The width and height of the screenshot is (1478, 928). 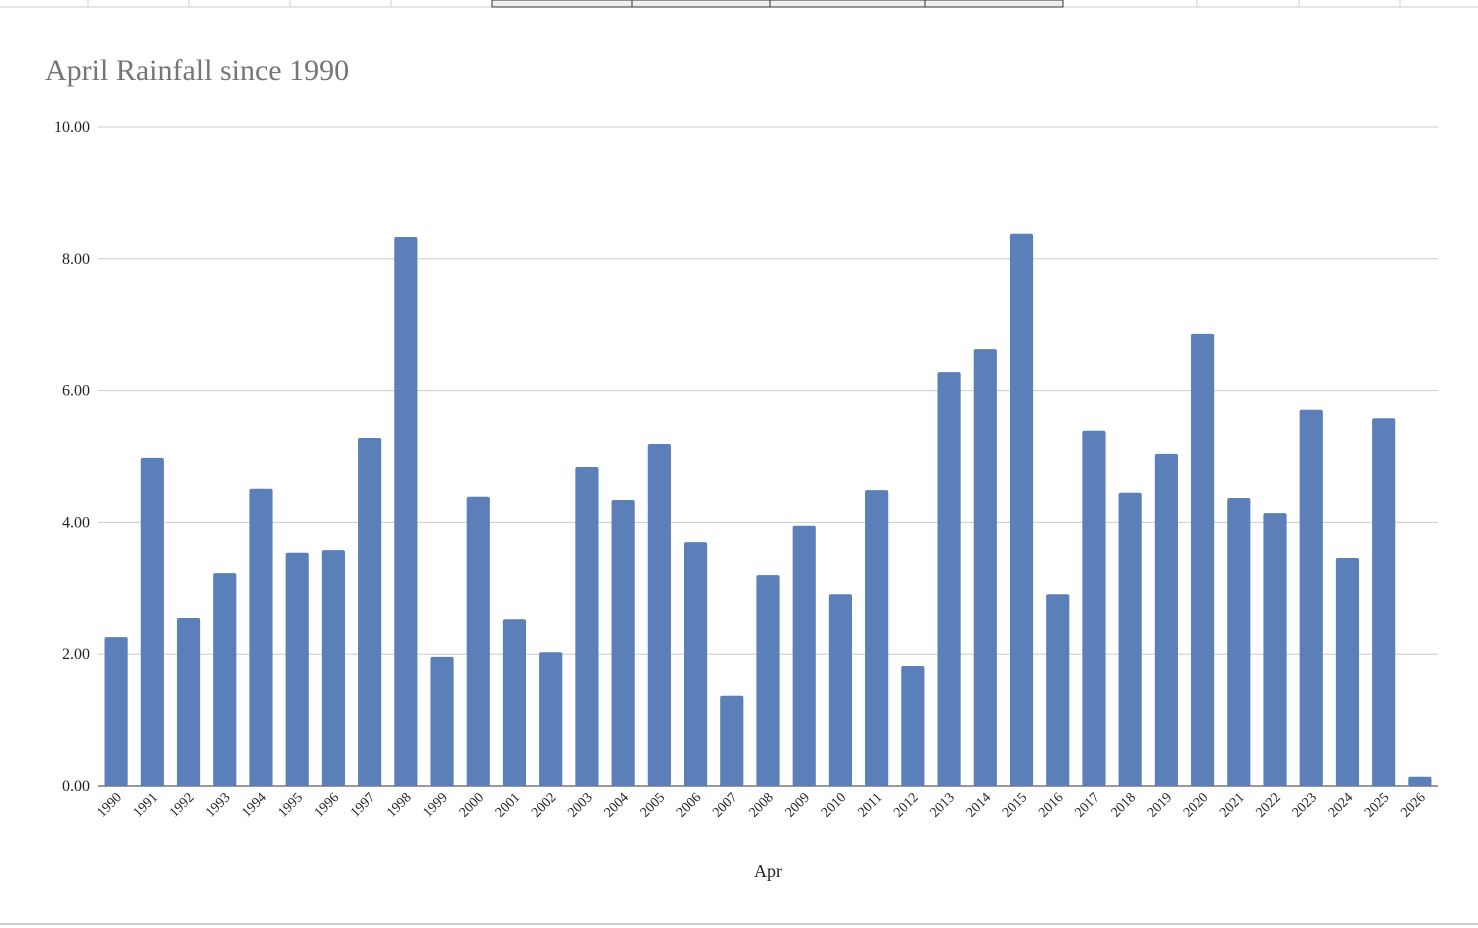 What do you see at coordinates (580, 805) in the screenshot?
I see `x-tick-label: 2003` at bounding box center [580, 805].